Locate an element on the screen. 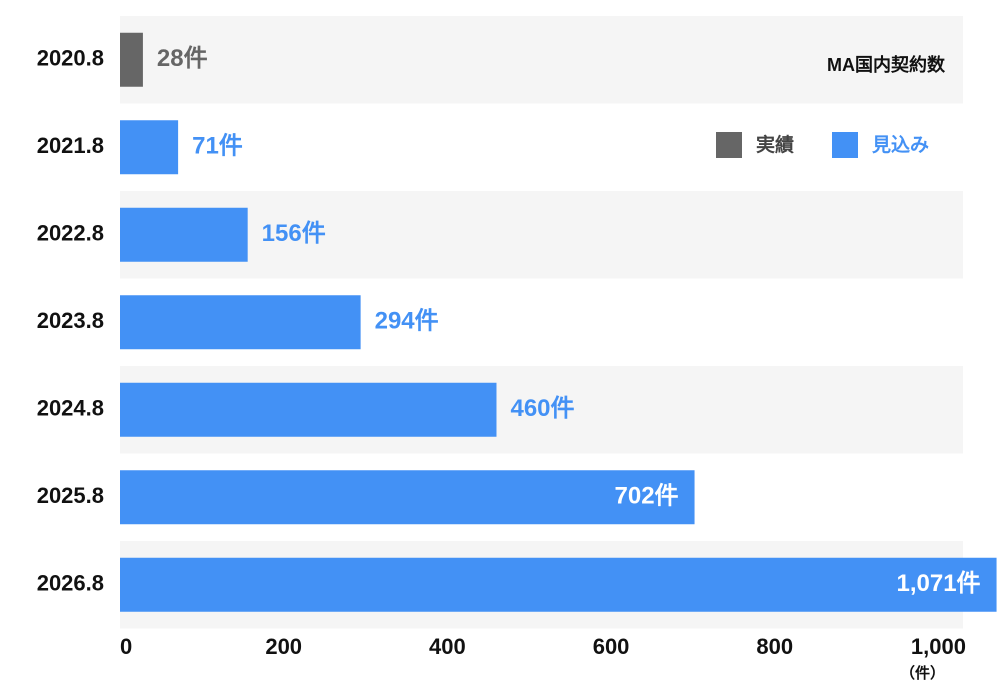 This screenshot has height=697, width=1000. y-tick-label: 2022.8 is located at coordinates (70, 233).